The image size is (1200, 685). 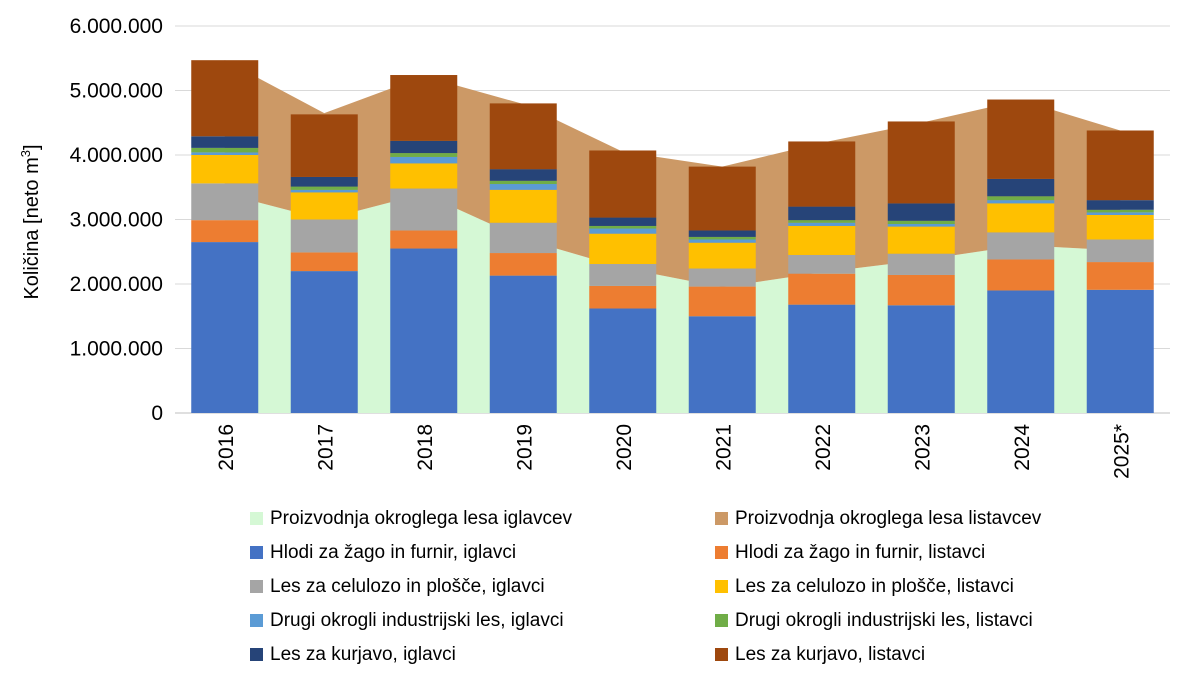 I want to click on legend-label: Les za celulozo in plošče, iglavci, so click(x=407, y=586).